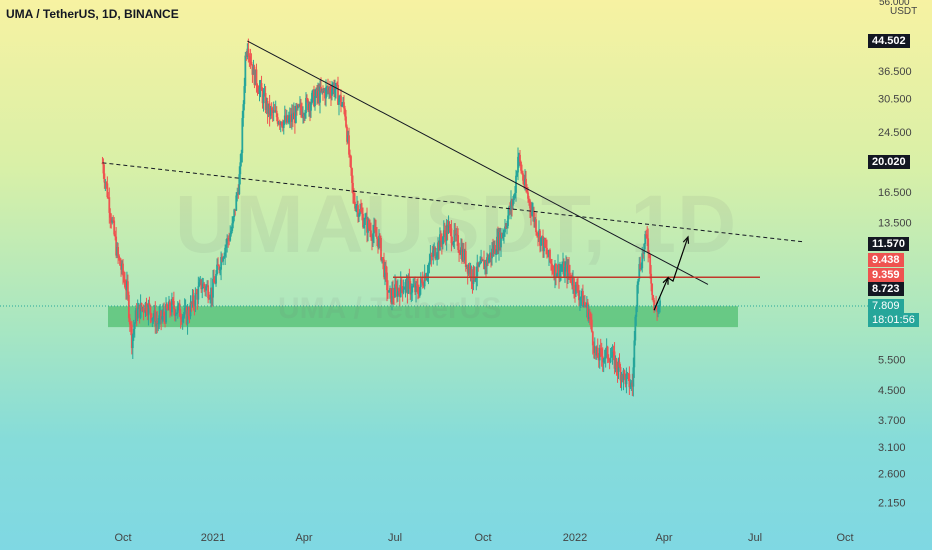 This screenshot has width=932, height=550. I want to click on arrow-head, so click(686, 239).